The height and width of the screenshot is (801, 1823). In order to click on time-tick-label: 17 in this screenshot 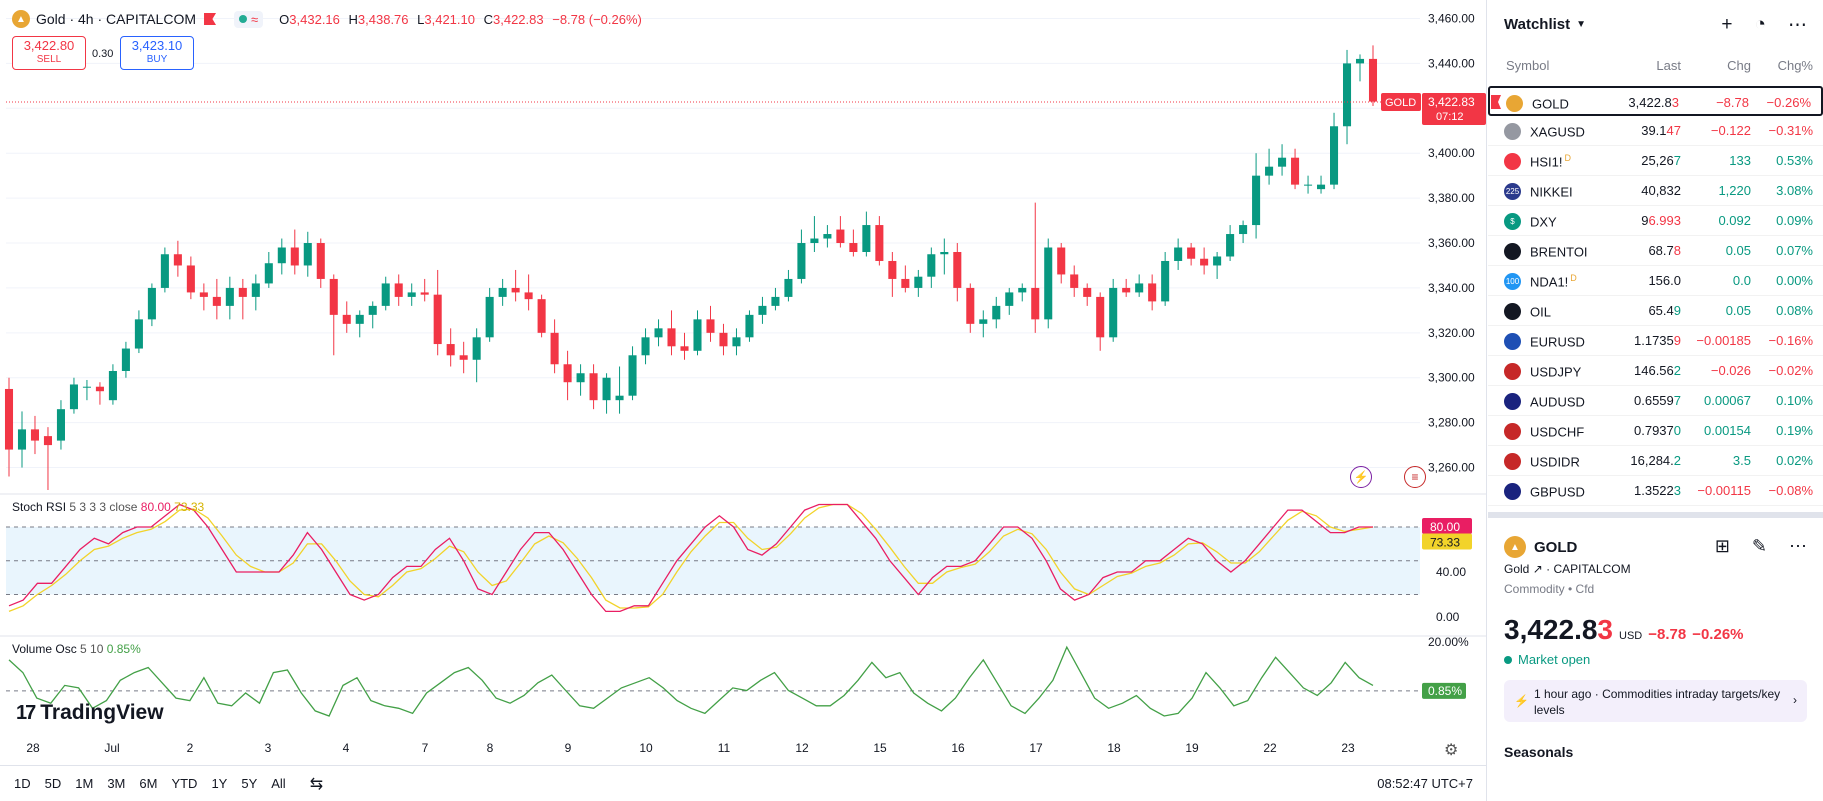, I will do `click(1036, 748)`.